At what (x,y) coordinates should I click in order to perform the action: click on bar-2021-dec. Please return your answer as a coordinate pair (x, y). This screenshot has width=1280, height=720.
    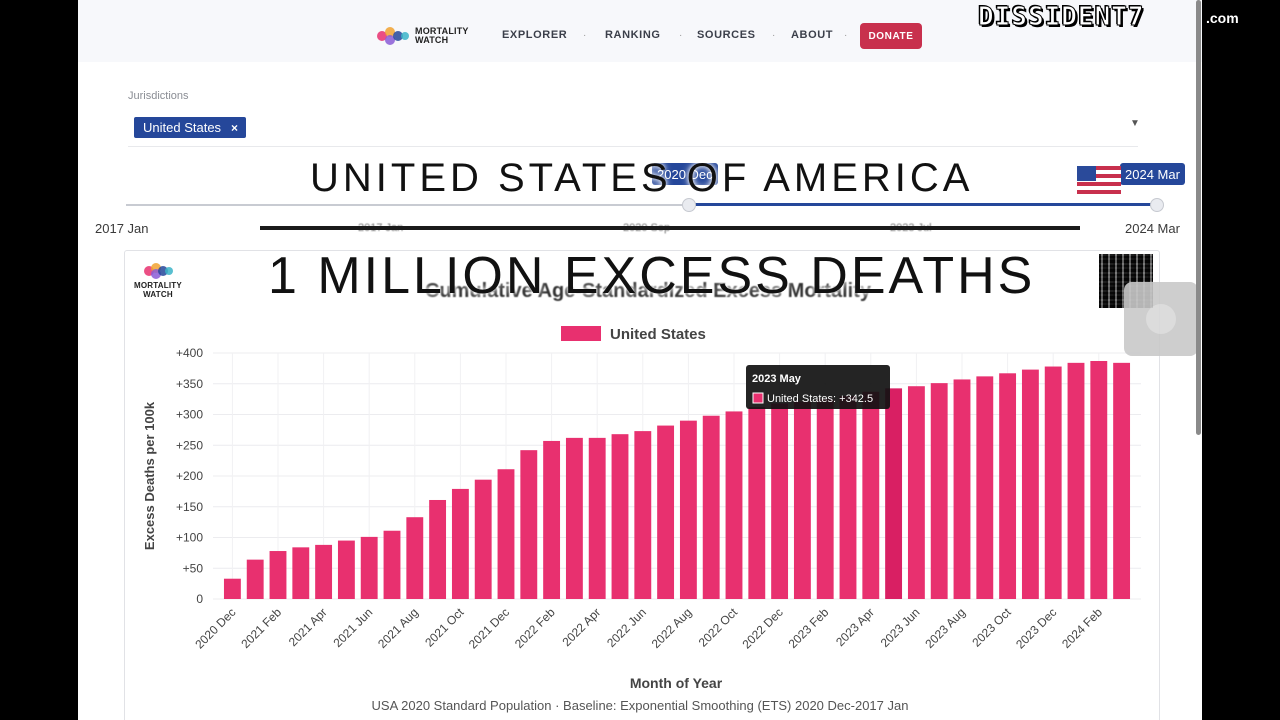
    Looking at the image, I should click on (506, 534).